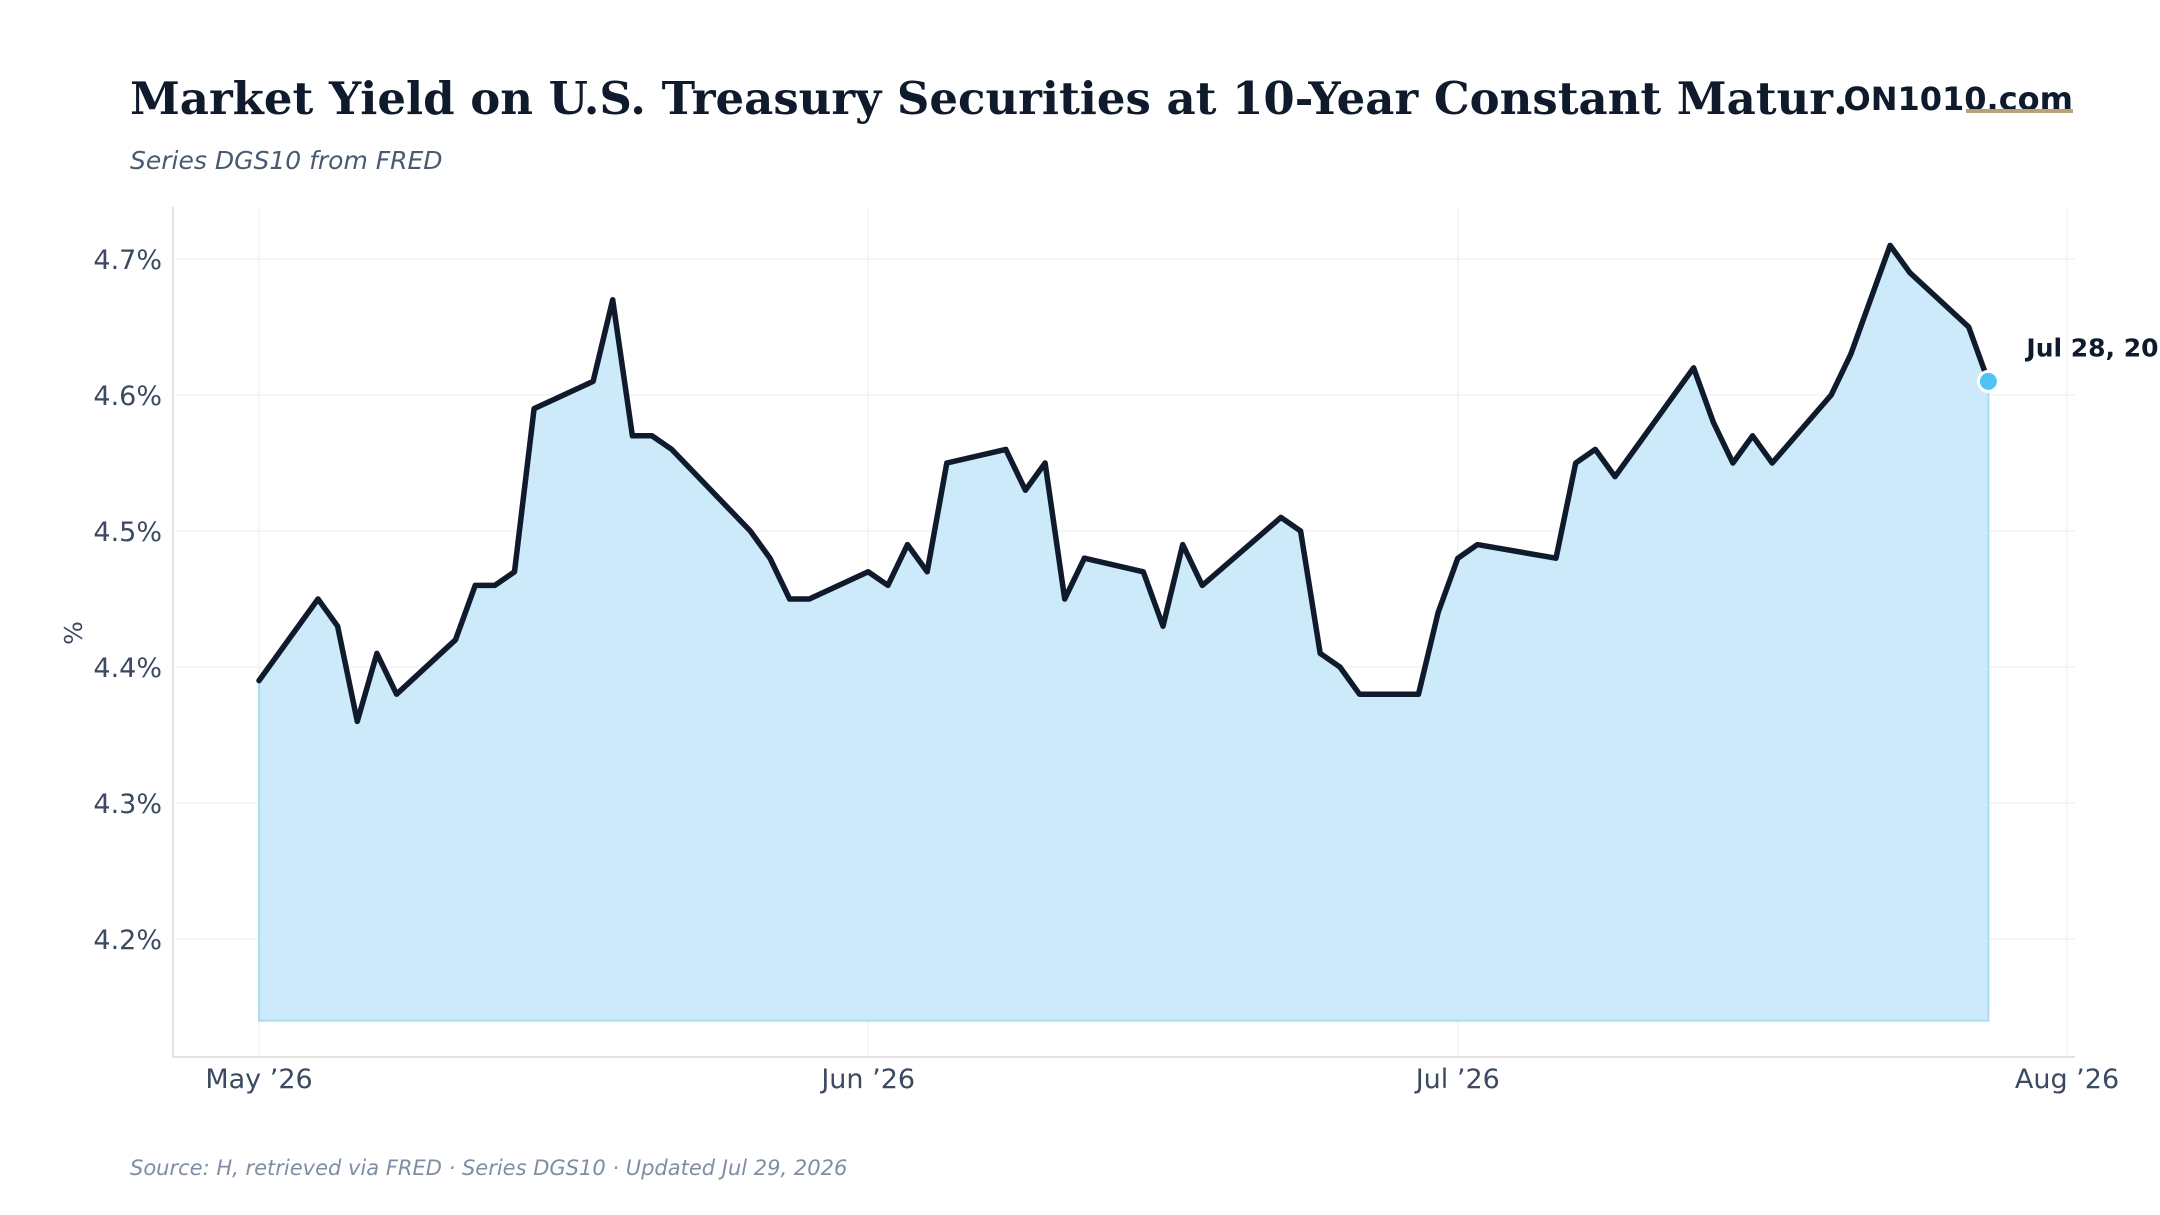 This screenshot has height=1215, width=2160. Describe the element at coordinates (2019, 111) in the screenshot. I see `brand-underline` at that location.